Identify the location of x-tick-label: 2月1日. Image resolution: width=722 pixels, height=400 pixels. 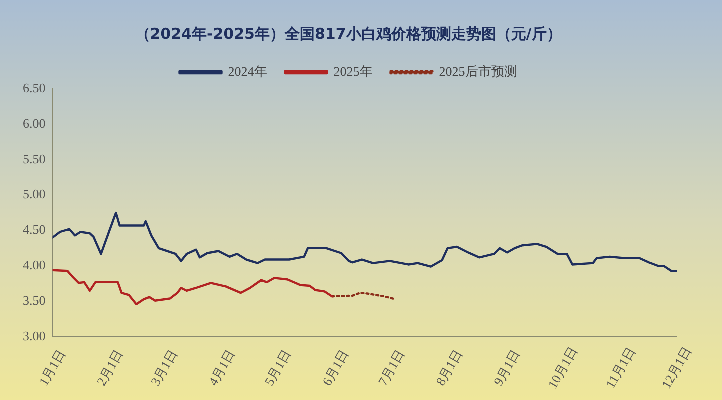
(110, 367).